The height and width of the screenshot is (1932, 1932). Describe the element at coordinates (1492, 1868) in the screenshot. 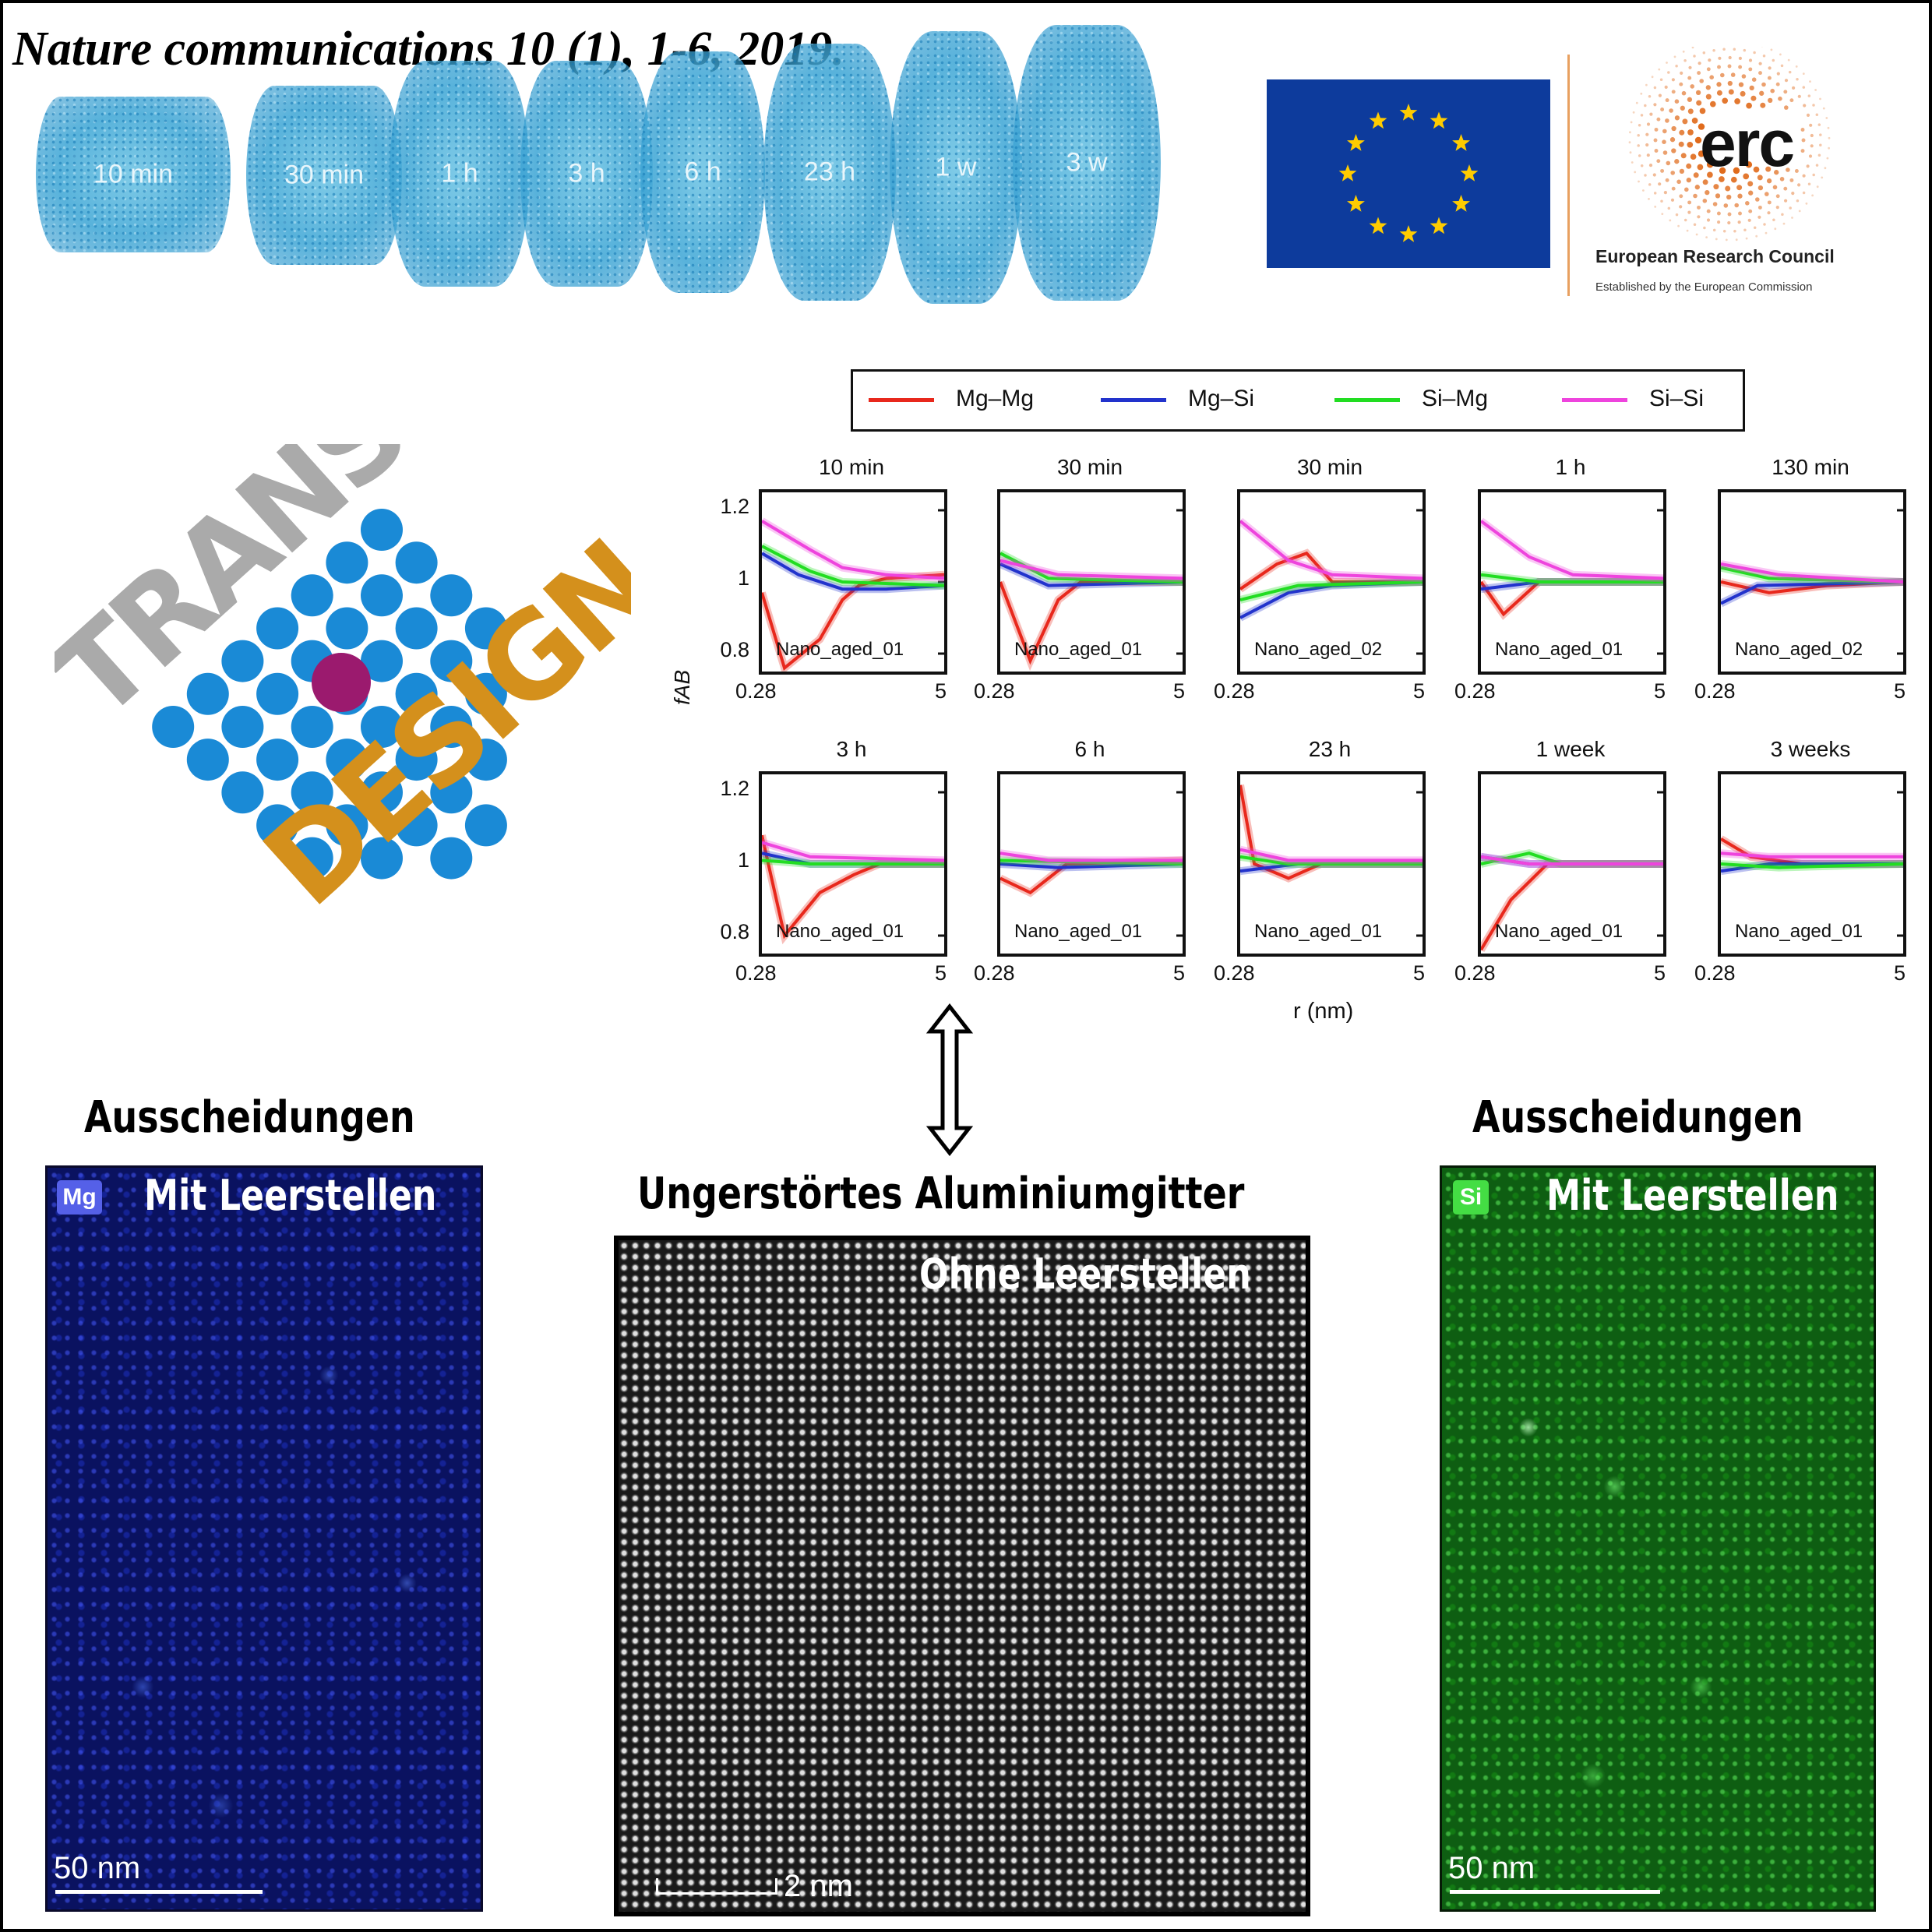

I see `si-scale-text: 50 nm` at that location.